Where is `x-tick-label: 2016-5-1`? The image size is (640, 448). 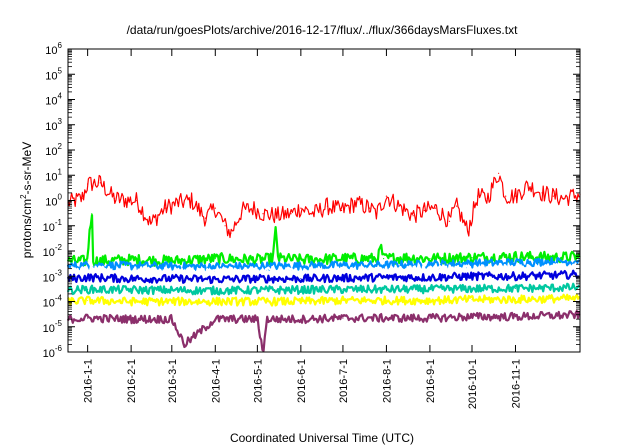 x-tick-label: 2016-5-1 is located at coordinates (258, 381).